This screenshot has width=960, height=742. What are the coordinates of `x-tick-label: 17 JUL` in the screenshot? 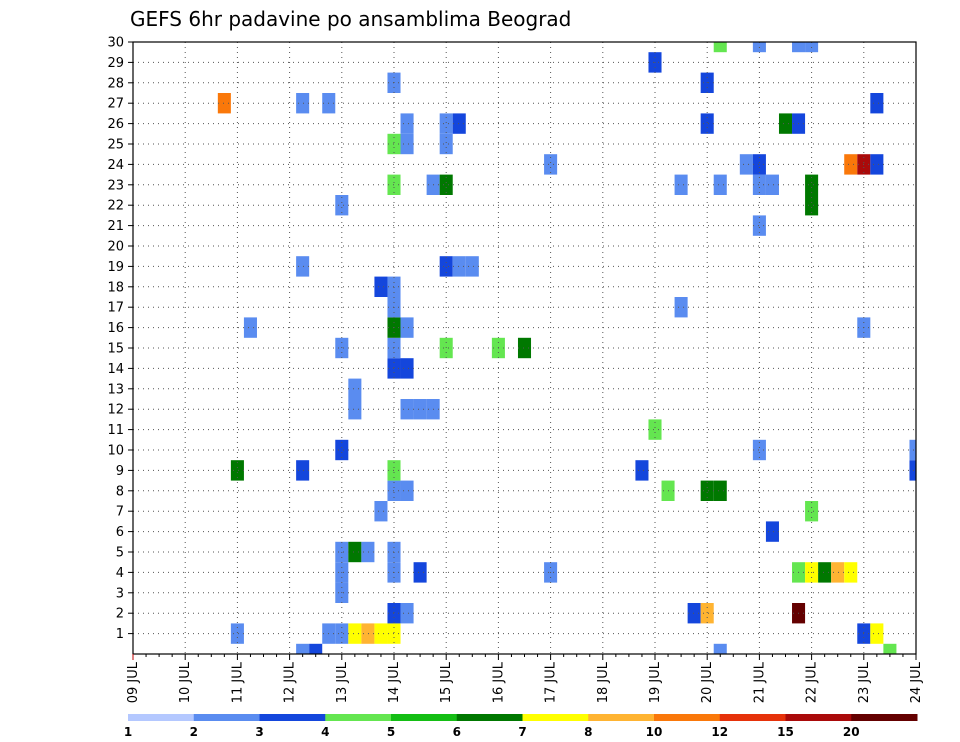 It's located at (551, 682).